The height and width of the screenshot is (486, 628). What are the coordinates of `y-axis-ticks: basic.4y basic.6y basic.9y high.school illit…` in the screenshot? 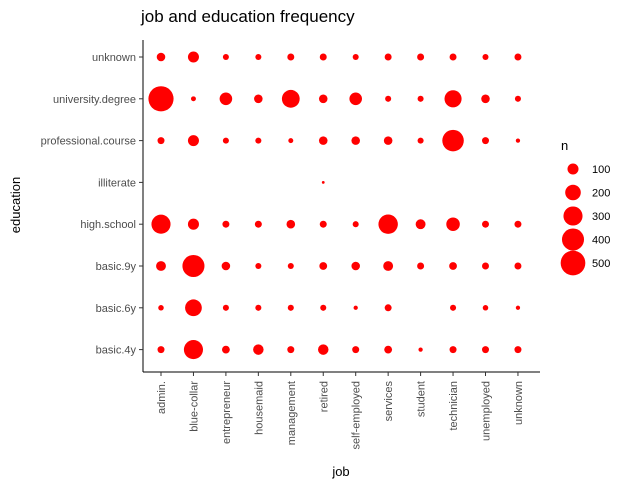 It's located at (92, 204).